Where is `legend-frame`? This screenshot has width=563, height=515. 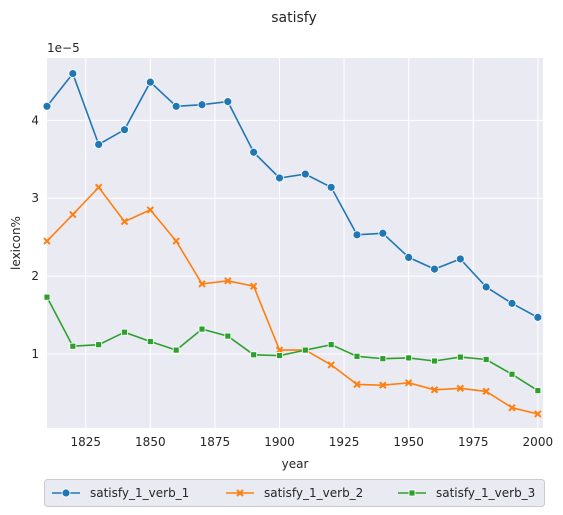
legend-frame is located at coordinates (294, 493).